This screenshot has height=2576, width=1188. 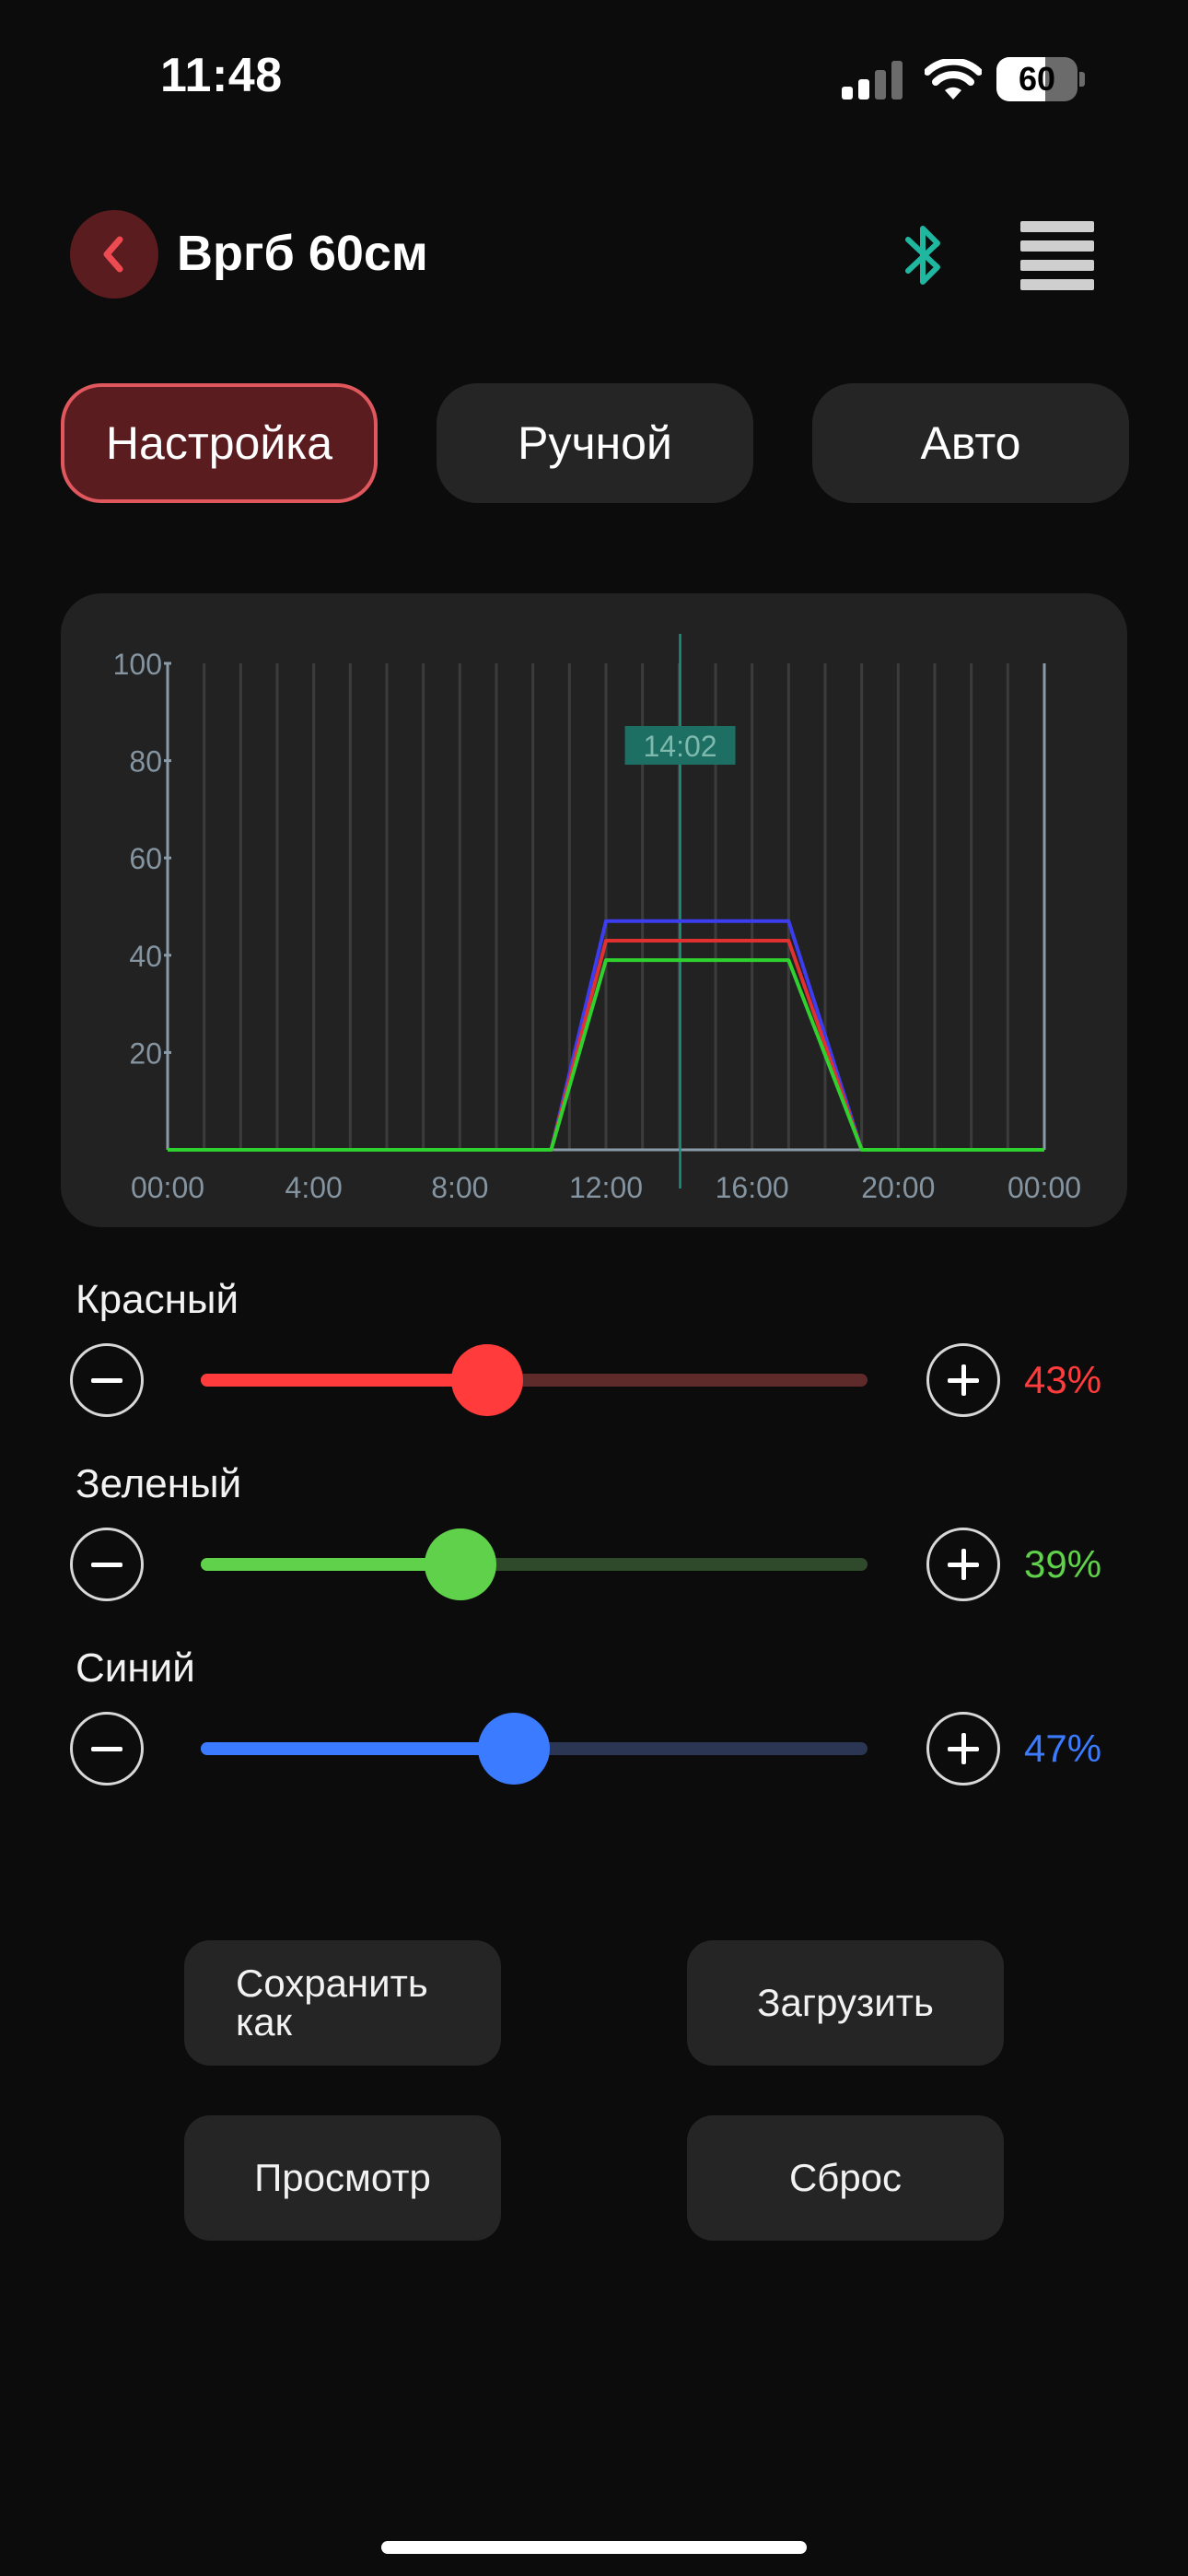 What do you see at coordinates (594, 2547) in the screenshot?
I see `home-indicator` at bounding box center [594, 2547].